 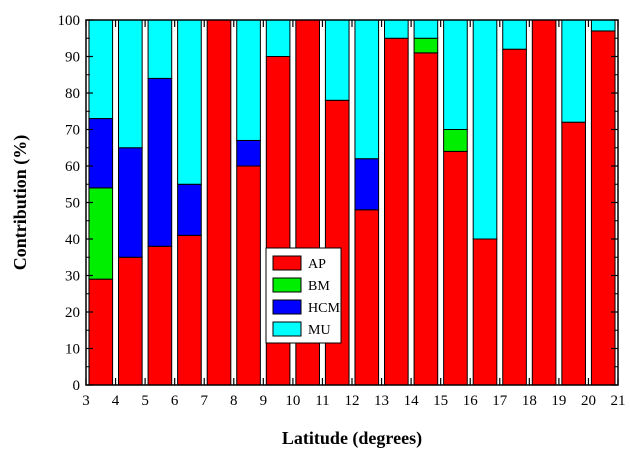 I want to click on x-tick-label: 7, so click(x=204, y=401).